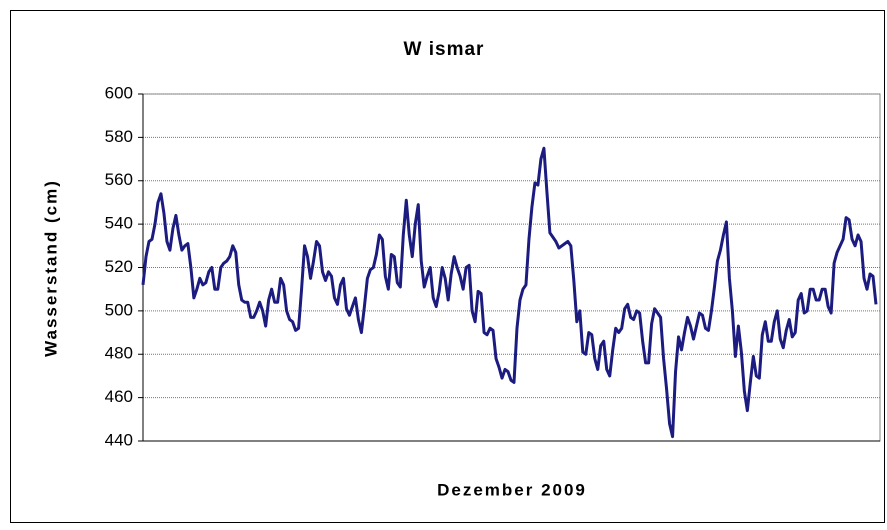  Describe the element at coordinates (444, 49) in the screenshot. I see `chart-title: W ismar` at that location.